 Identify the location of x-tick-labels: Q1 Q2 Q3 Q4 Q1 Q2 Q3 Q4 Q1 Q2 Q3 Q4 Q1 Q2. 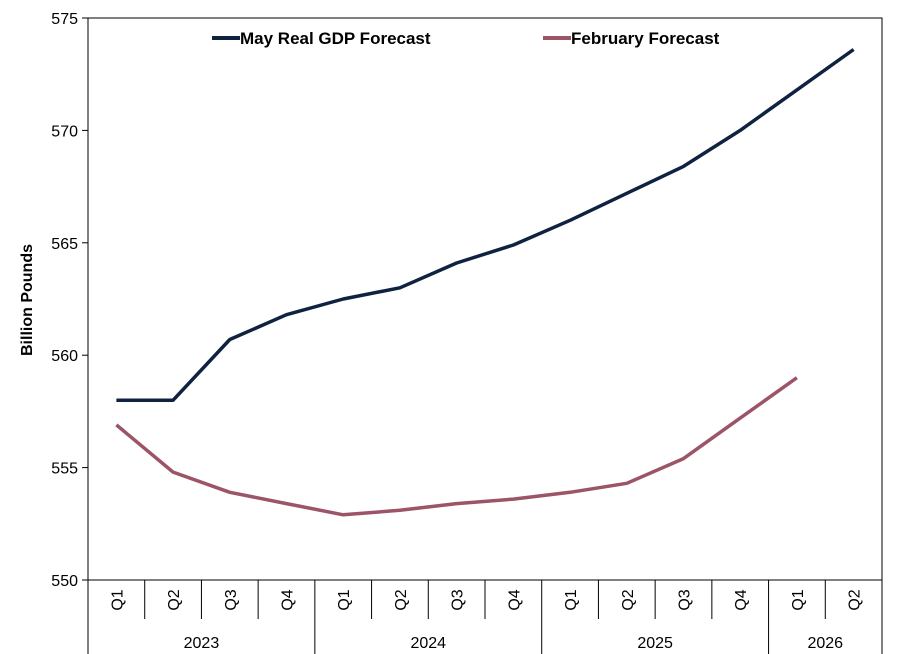
(486, 599).